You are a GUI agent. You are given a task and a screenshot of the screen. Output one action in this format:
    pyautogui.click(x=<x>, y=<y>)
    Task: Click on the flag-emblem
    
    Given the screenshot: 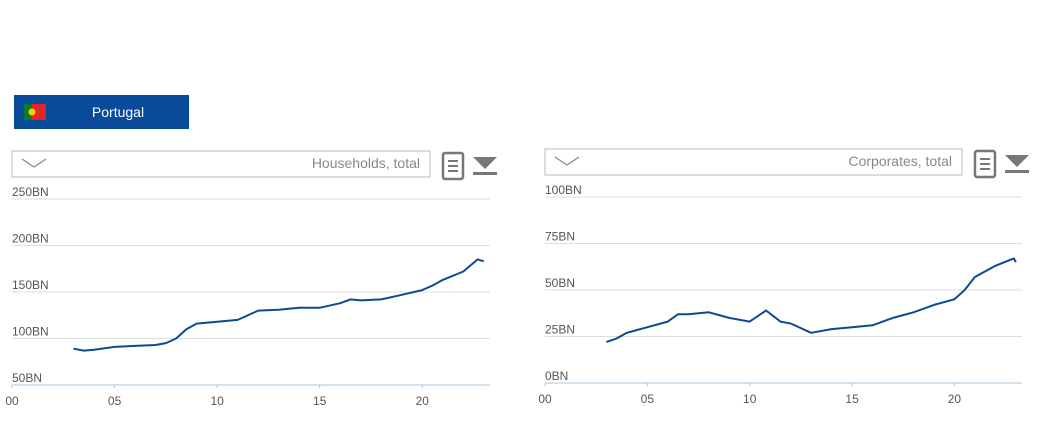 What is the action you would take?
    pyautogui.click(x=32, y=112)
    